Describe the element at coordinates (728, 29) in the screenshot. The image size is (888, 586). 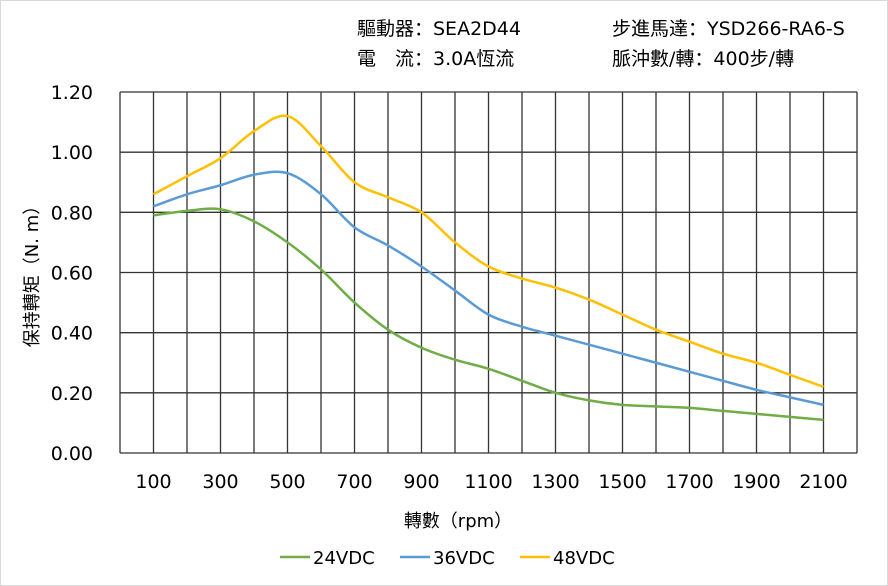
I see `motor-info: 步進馬達：YSD266-RA6-S` at that location.